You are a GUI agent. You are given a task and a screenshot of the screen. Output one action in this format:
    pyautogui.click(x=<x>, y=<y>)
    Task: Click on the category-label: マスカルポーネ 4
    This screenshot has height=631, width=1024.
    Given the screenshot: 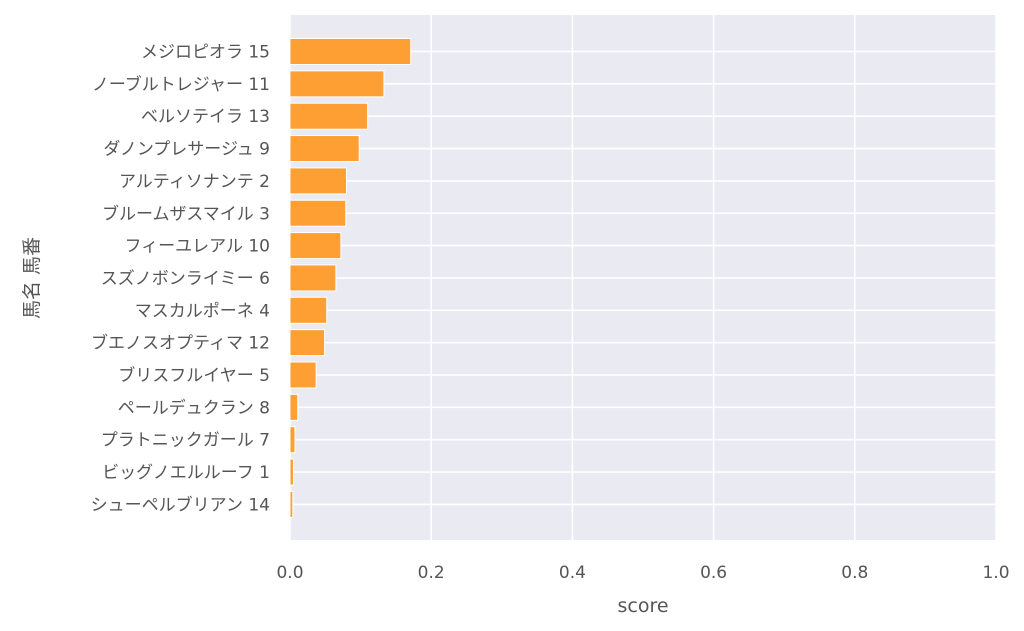 What is the action you would take?
    pyautogui.click(x=202, y=311)
    